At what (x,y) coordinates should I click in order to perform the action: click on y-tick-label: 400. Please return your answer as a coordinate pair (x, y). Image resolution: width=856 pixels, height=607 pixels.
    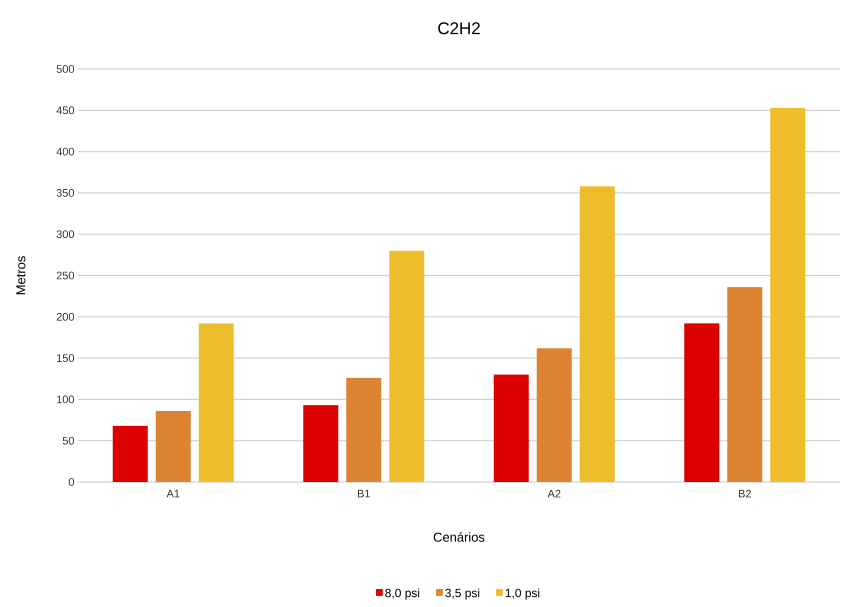
    Looking at the image, I should click on (65, 152).